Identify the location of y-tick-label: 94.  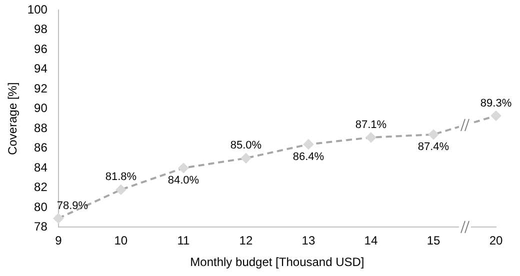
(41, 69).